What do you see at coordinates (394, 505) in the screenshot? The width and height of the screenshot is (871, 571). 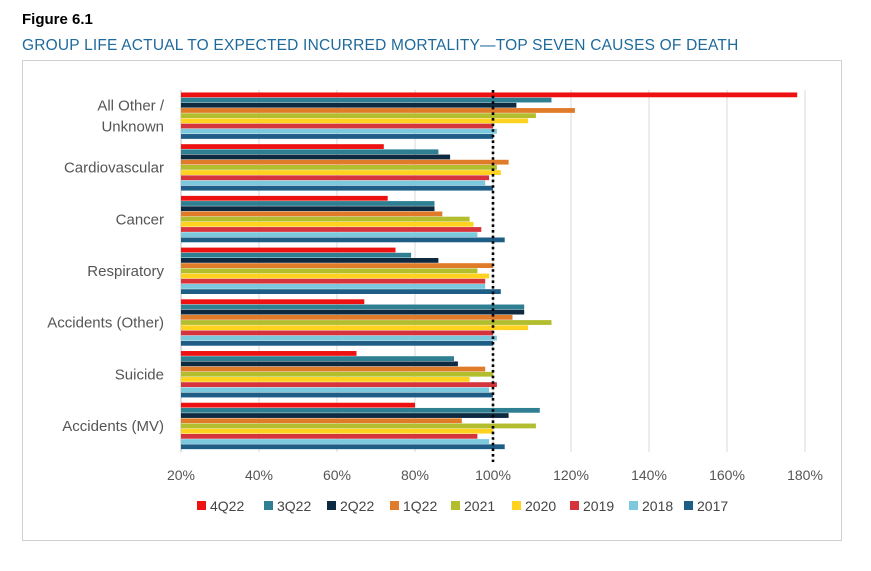 I see `legend-swatch-1Q22` at bounding box center [394, 505].